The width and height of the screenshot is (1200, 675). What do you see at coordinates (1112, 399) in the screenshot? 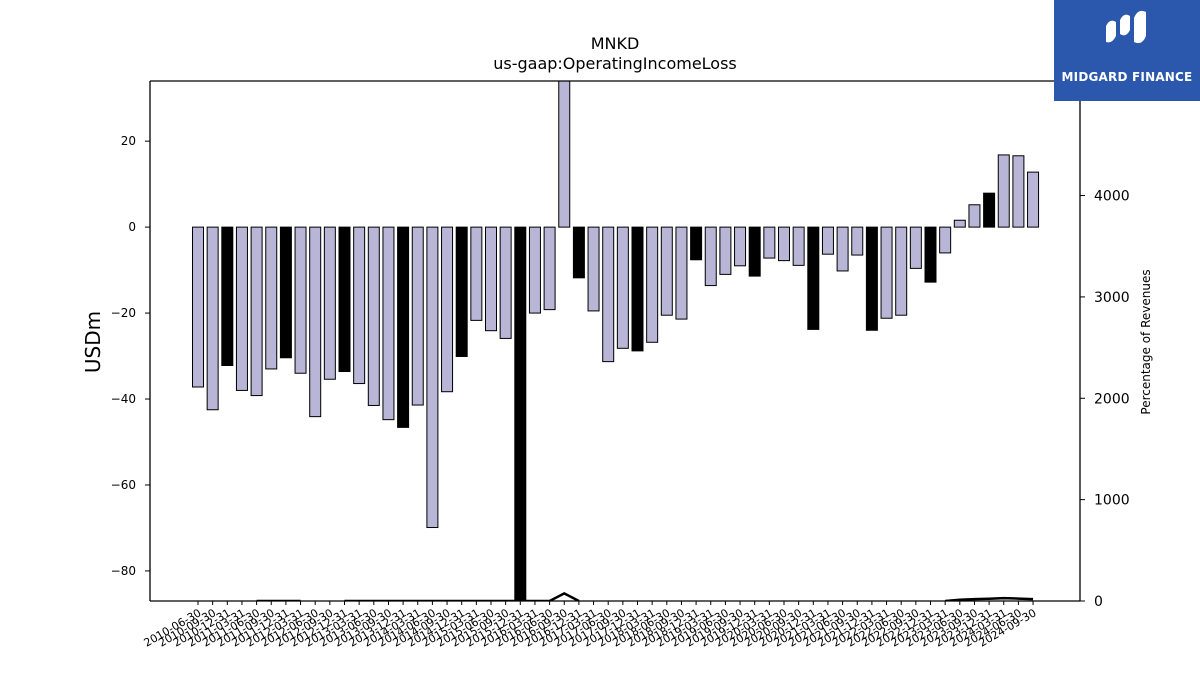
I see `y2-tick-label: 2000` at bounding box center [1112, 399].